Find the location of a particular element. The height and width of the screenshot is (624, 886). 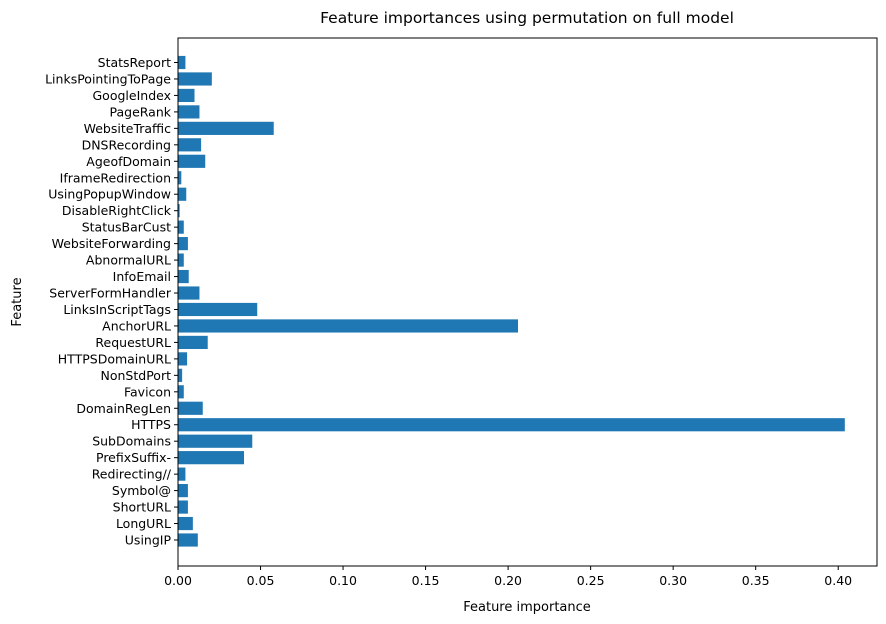

y-tick-label-statusbarcust: StatusBarCust is located at coordinates (126, 227).